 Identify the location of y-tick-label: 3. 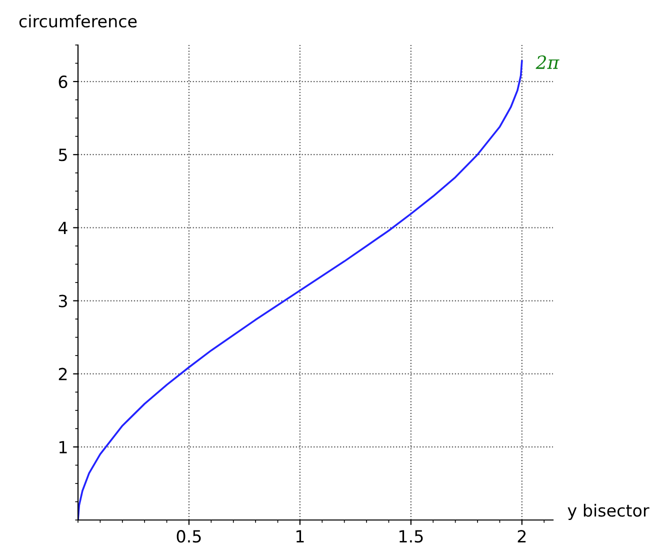
(62, 301).